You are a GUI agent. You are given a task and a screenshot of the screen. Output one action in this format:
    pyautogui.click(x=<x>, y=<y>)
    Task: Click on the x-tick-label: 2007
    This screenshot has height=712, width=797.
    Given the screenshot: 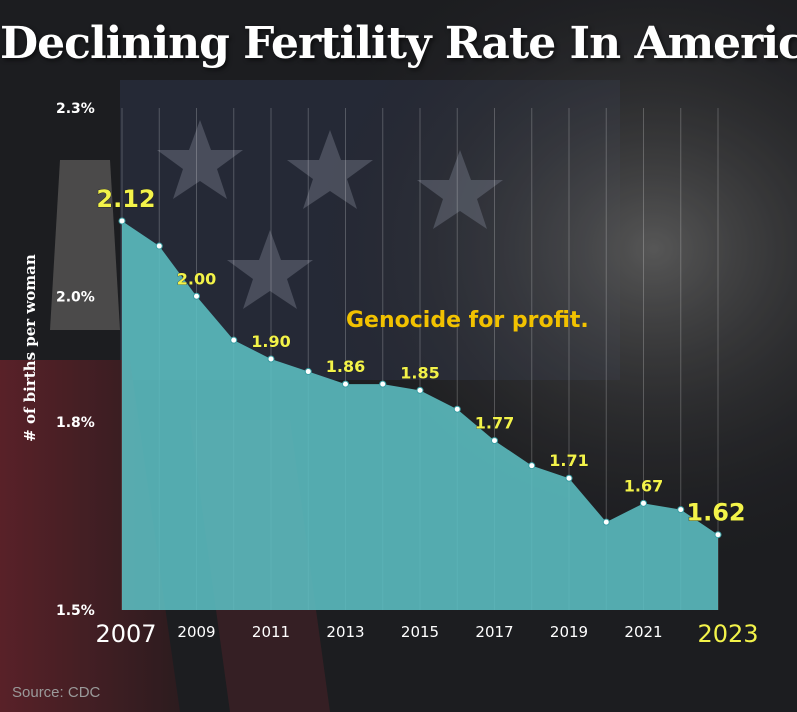 What is the action you would take?
    pyautogui.click(x=125, y=634)
    